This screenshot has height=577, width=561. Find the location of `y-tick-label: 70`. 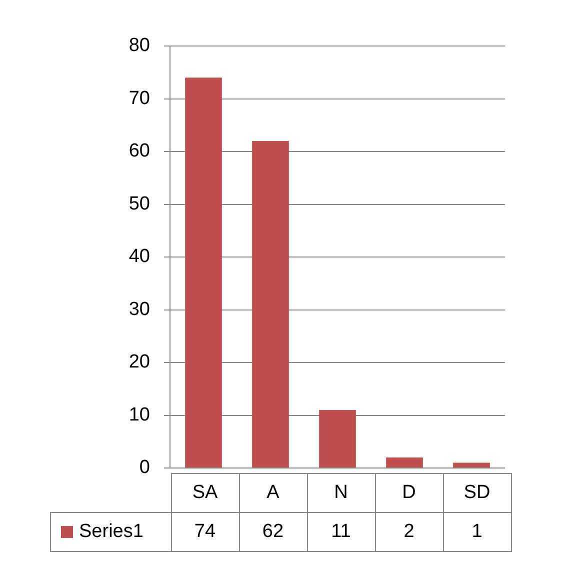

y-tick-label: 70 is located at coordinates (139, 98).